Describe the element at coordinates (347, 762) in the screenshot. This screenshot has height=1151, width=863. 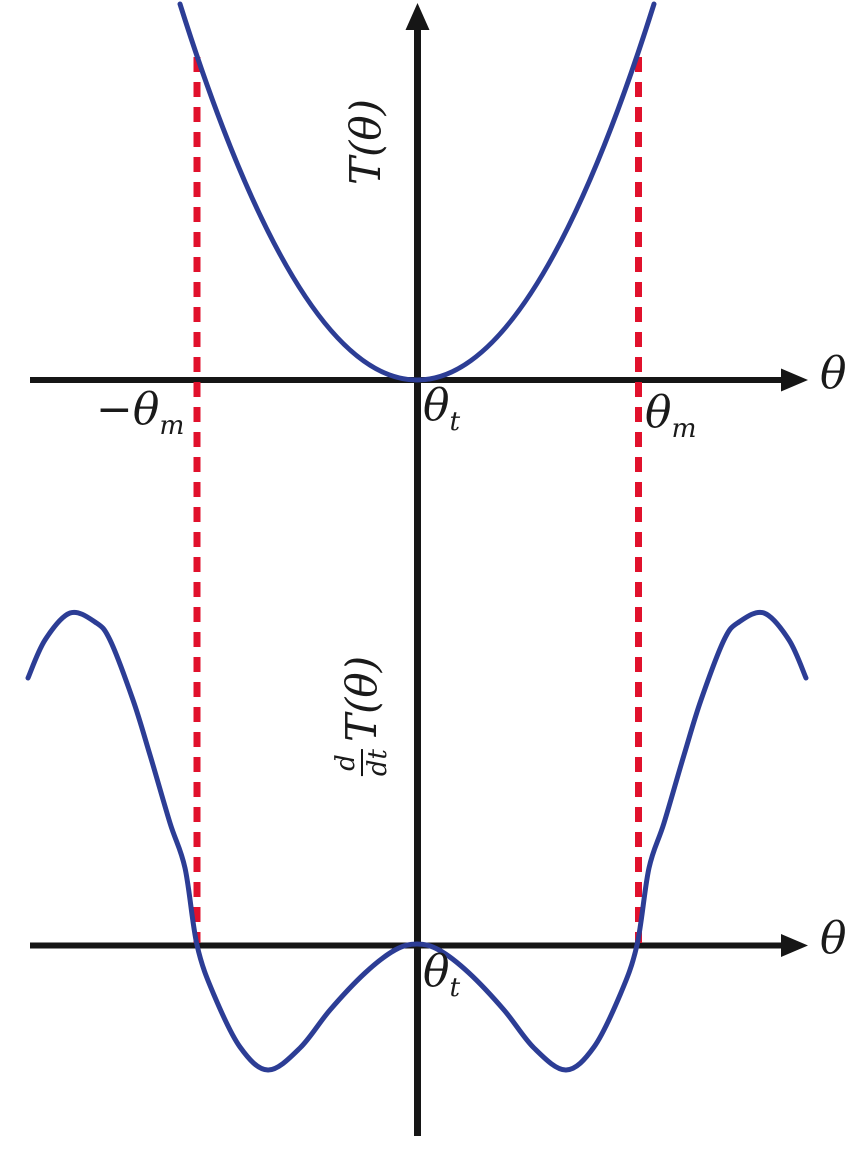
I see `fraction-numerator: d` at that location.